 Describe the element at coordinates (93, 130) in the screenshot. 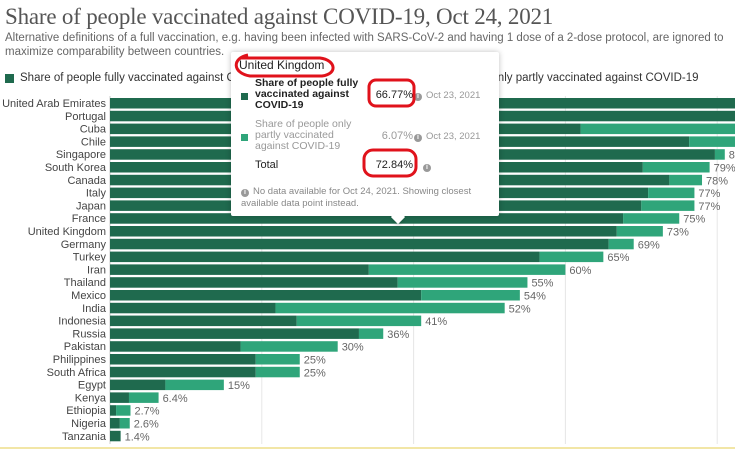

I see `category-label: Cuba` at that location.